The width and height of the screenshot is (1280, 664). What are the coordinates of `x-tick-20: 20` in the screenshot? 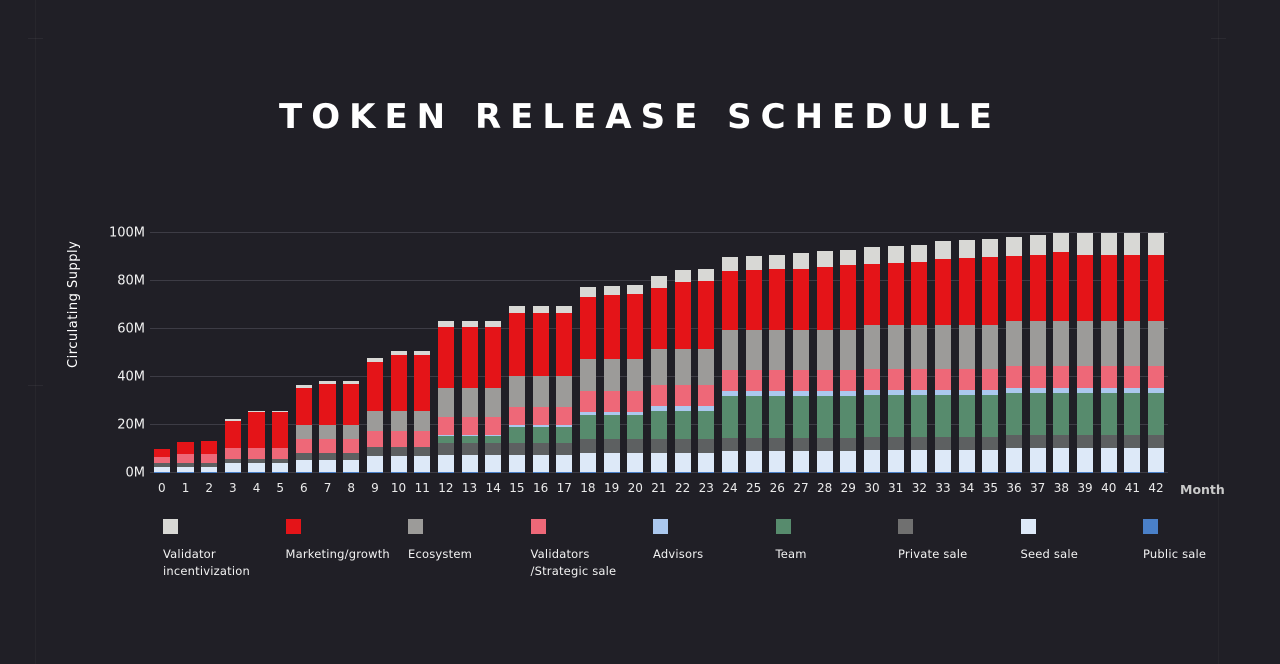 It's located at (635, 488).